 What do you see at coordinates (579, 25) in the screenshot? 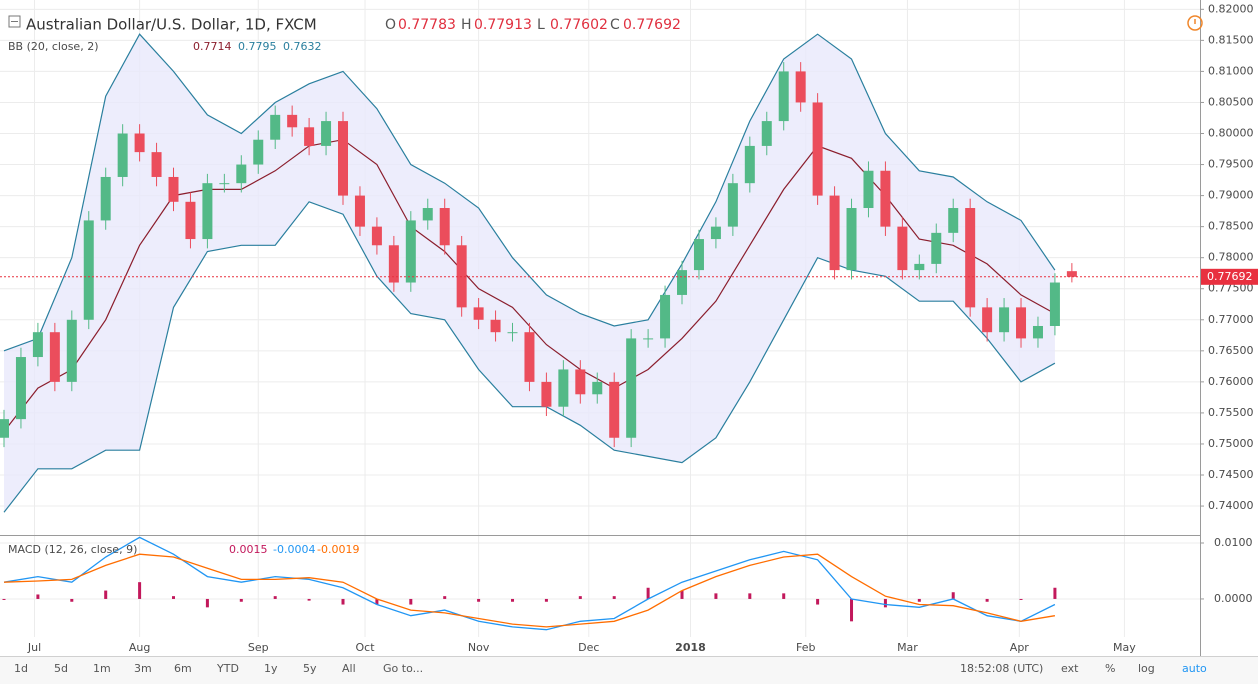
I see `ohlc-value: 0.77602` at bounding box center [579, 25].